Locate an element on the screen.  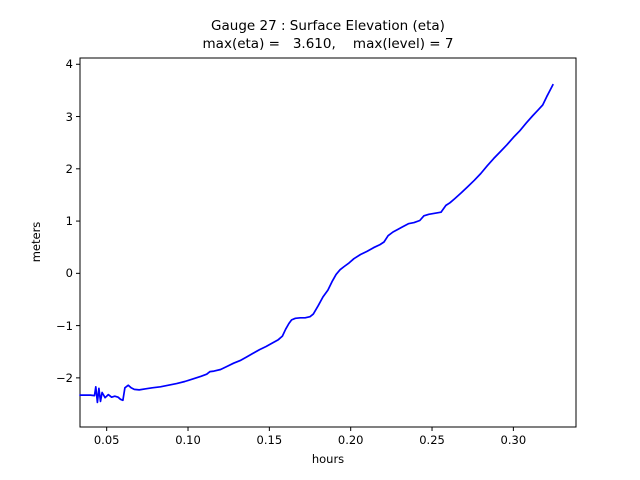
y-tick-label: 3 is located at coordinates (69, 116).